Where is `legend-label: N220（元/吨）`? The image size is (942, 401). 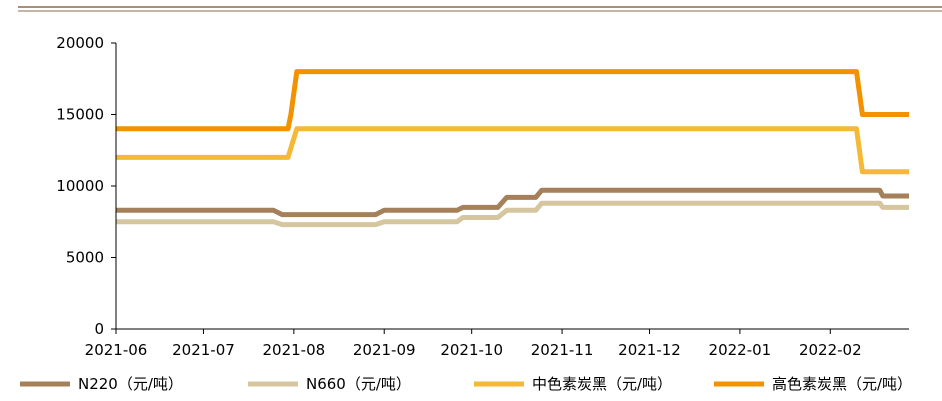 legend-label: N220（元/吨） is located at coordinates (130, 384).